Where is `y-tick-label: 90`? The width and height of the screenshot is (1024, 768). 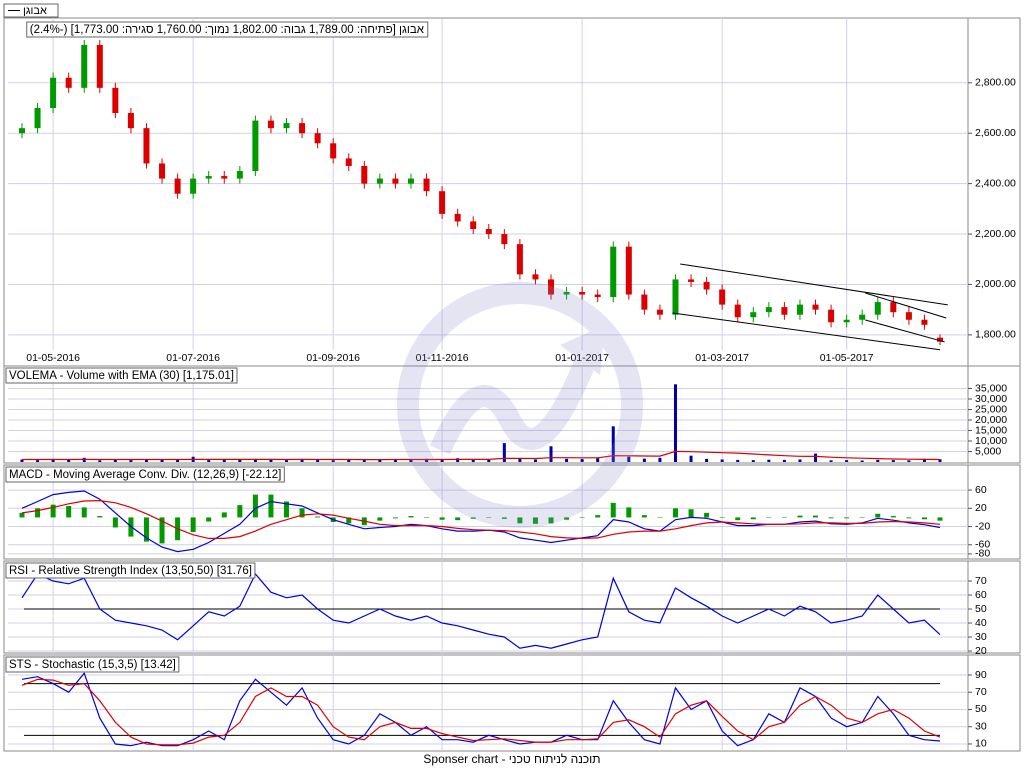
y-tick-label: 90 is located at coordinates (981, 675).